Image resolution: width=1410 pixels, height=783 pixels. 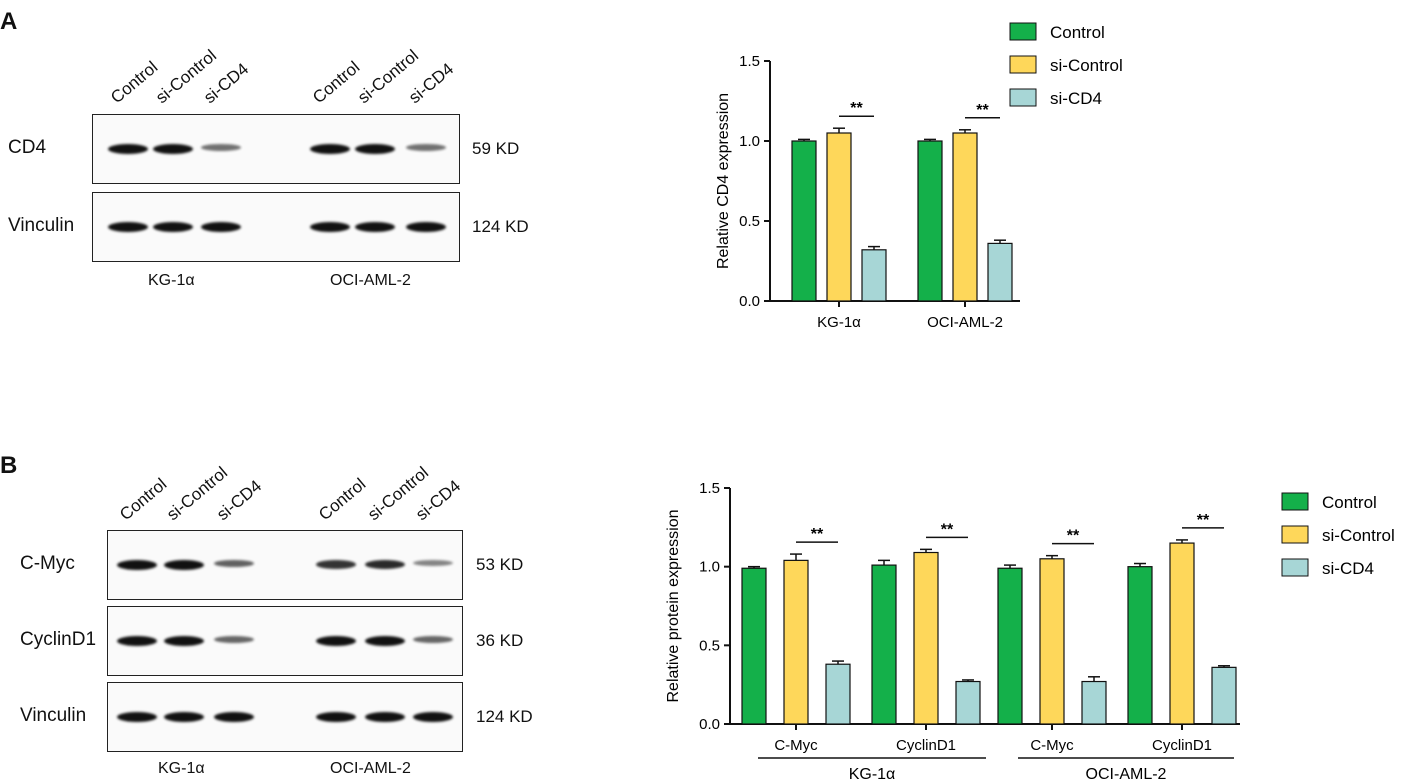 I want to click on kd-label: 53 KD, so click(x=500, y=564).